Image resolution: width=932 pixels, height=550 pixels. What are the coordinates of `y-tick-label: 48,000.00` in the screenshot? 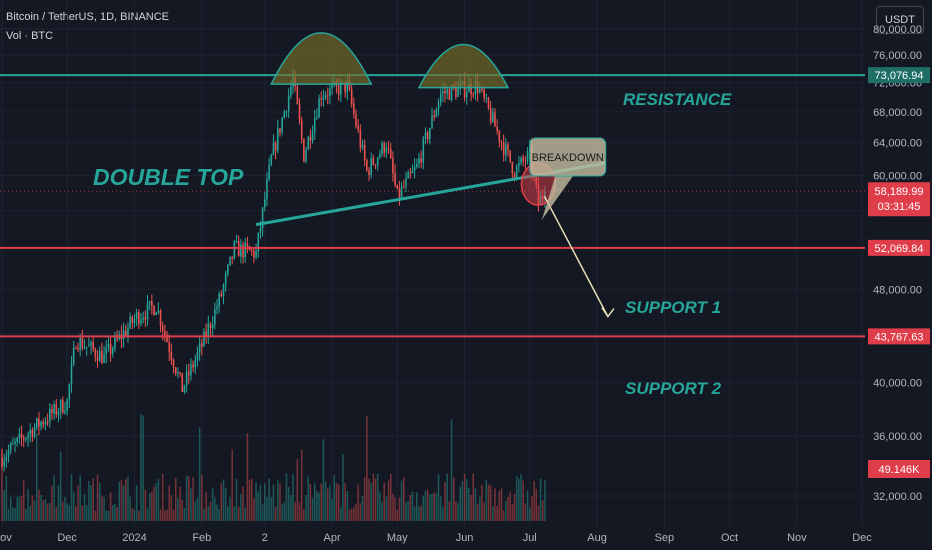 It's located at (897, 290).